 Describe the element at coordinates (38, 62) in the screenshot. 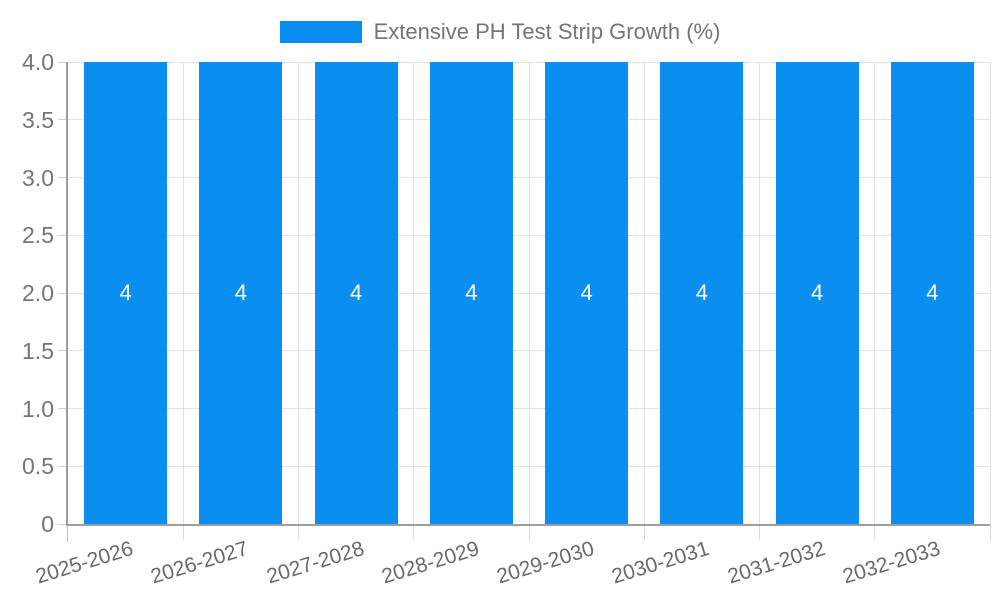

I see `y-axis-tick-label: 4.0` at that location.